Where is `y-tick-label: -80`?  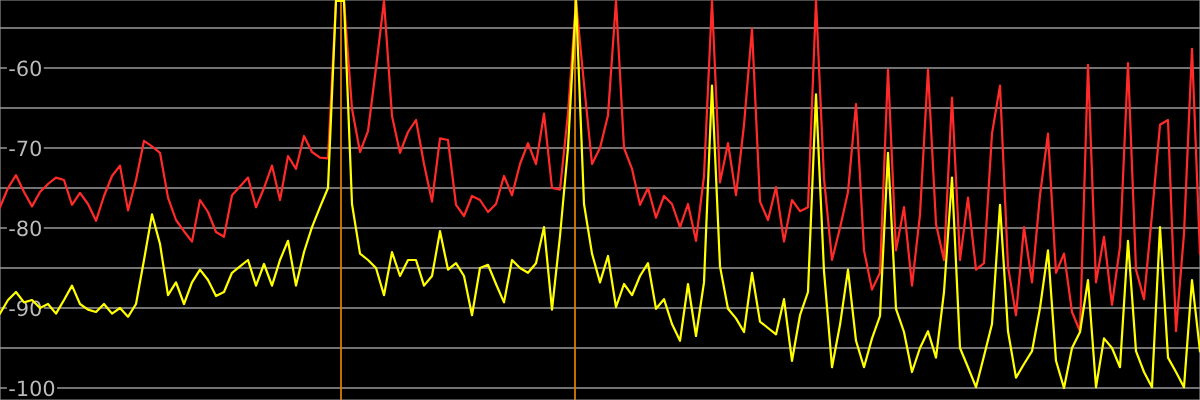
y-tick-label: -80 is located at coordinates (25, 228).